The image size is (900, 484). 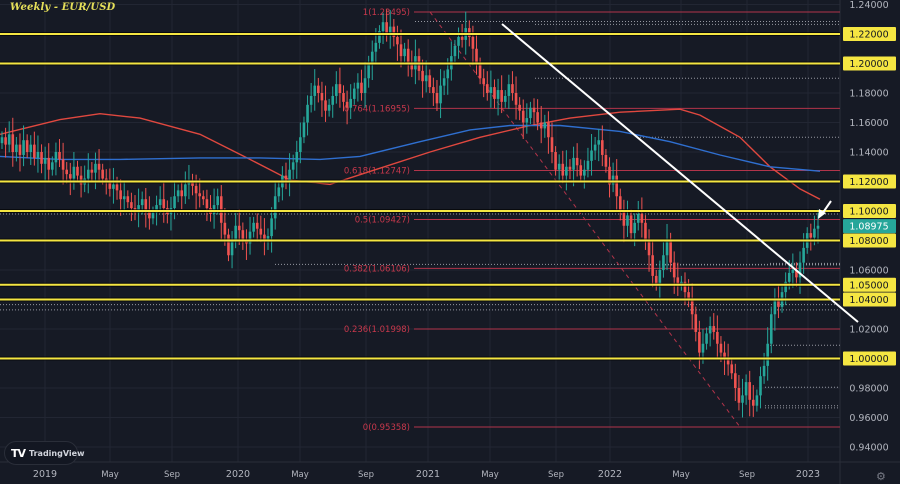 What do you see at coordinates (868, 153) in the screenshot?
I see `price-tick-label: 1.14000` at bounding box center [868, 153].